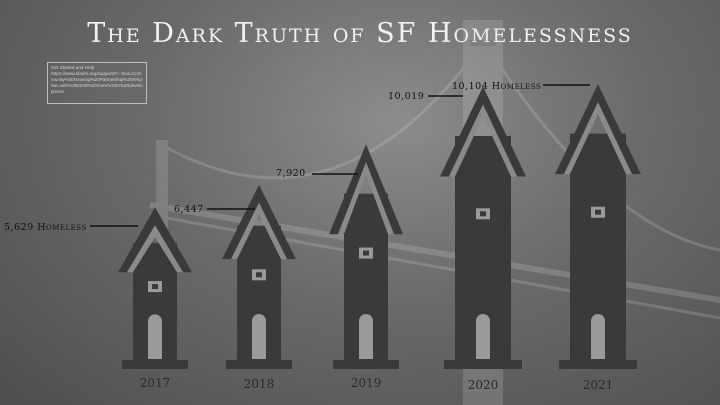 This screenshot has height=405, width=720. What do you see at coordinates (496, 86) in the screenshot?
I see `data-label-2021: 10,104 Homeless` at bounding box center [496, 86].